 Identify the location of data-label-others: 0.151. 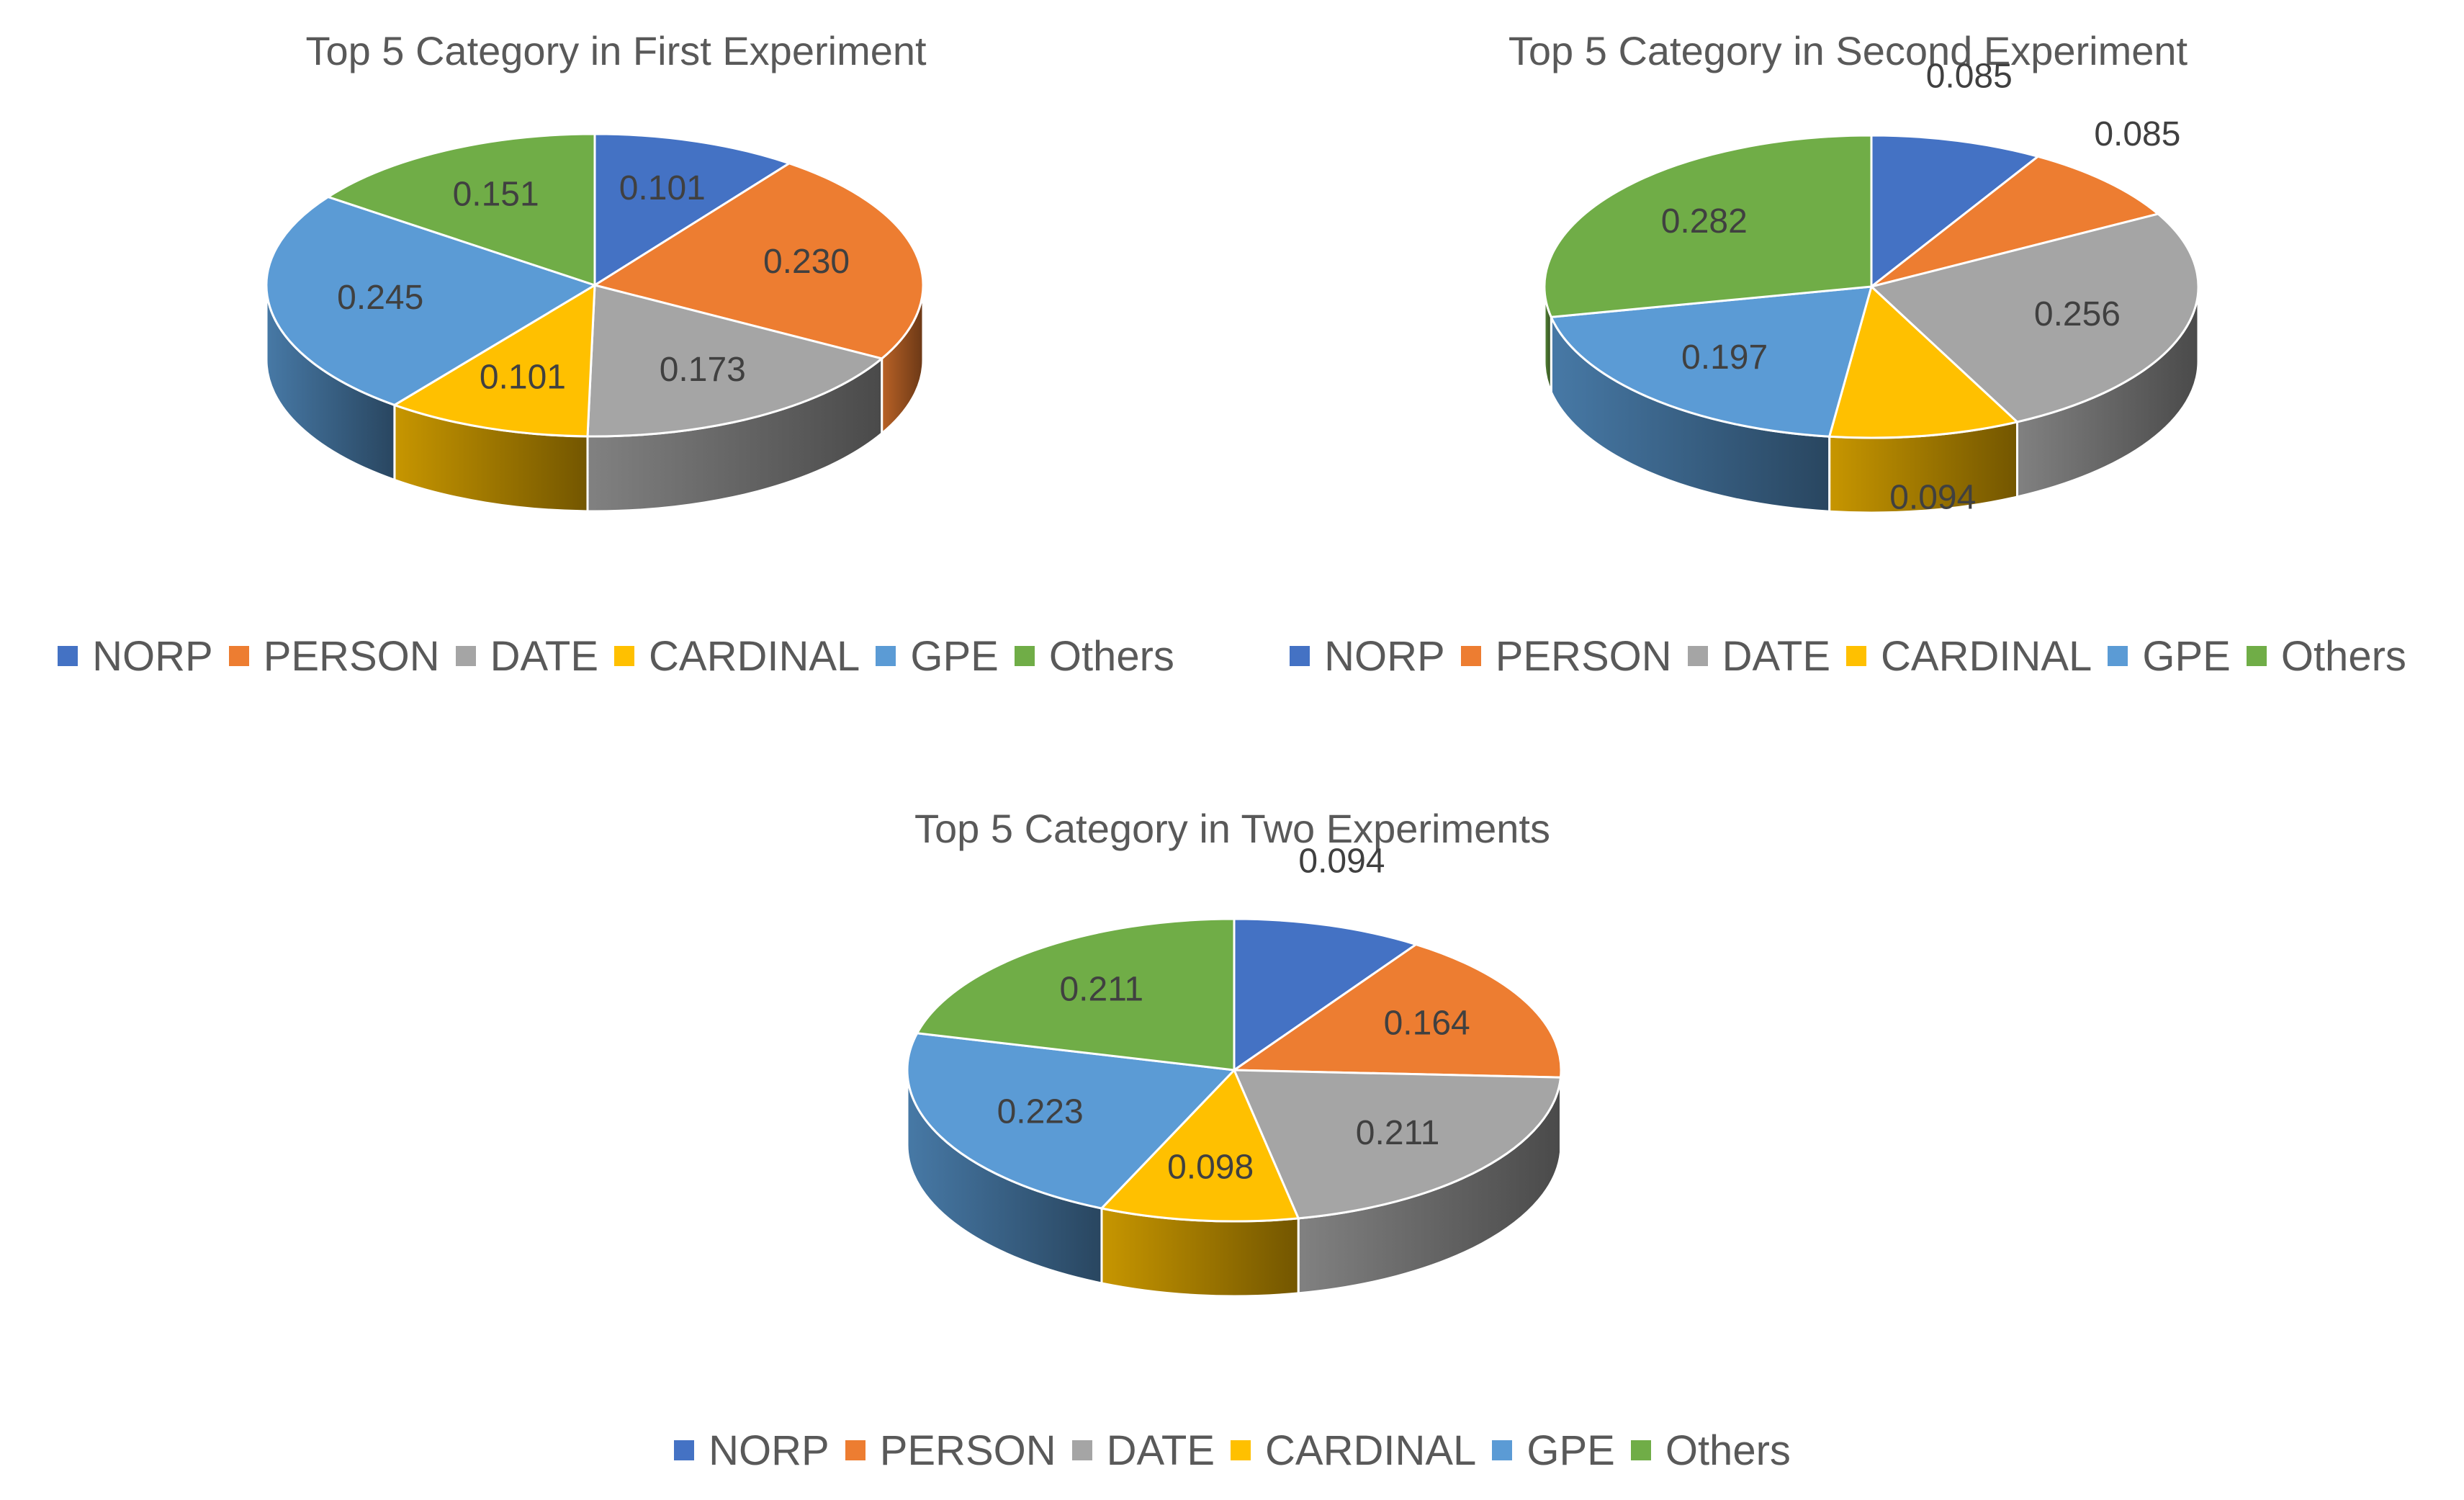
(496, 194).